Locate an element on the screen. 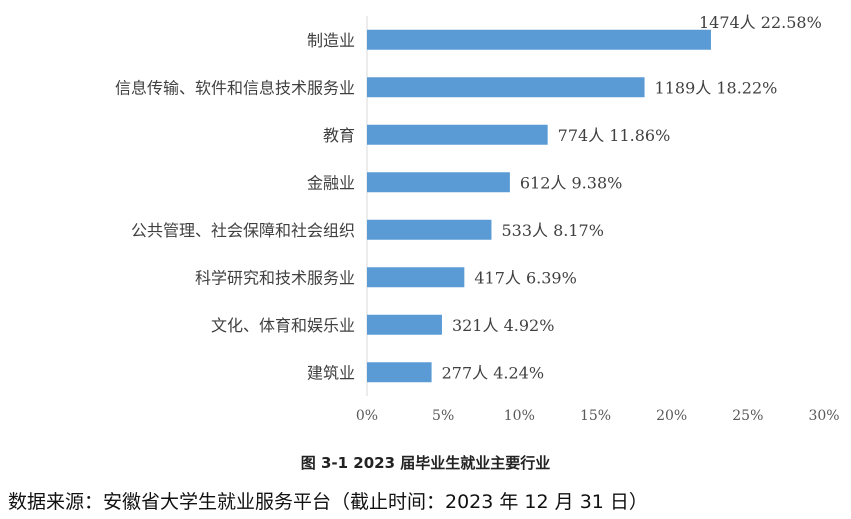  x-tick-label: 10% is located at coordinates (519, 416).